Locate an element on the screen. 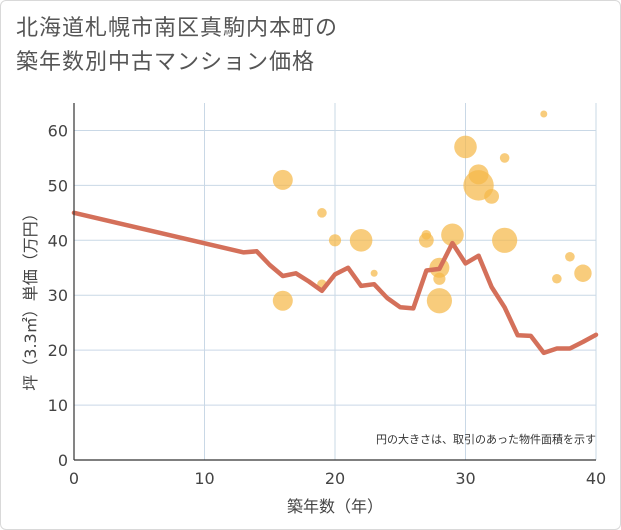  y-tick-label: 50 is located at coordinates (58, 185).